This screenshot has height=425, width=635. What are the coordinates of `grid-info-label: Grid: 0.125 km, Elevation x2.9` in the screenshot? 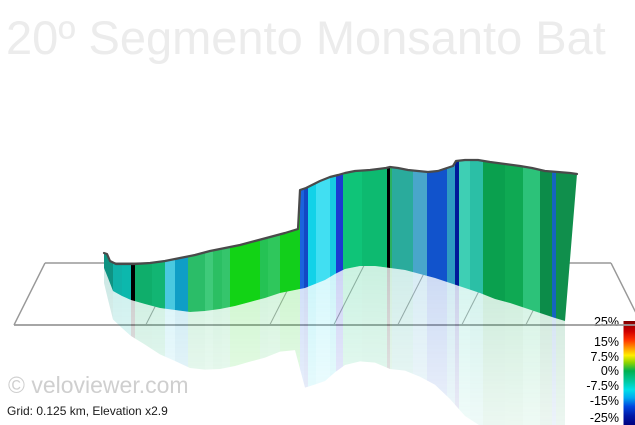 It's located at (87, 411).